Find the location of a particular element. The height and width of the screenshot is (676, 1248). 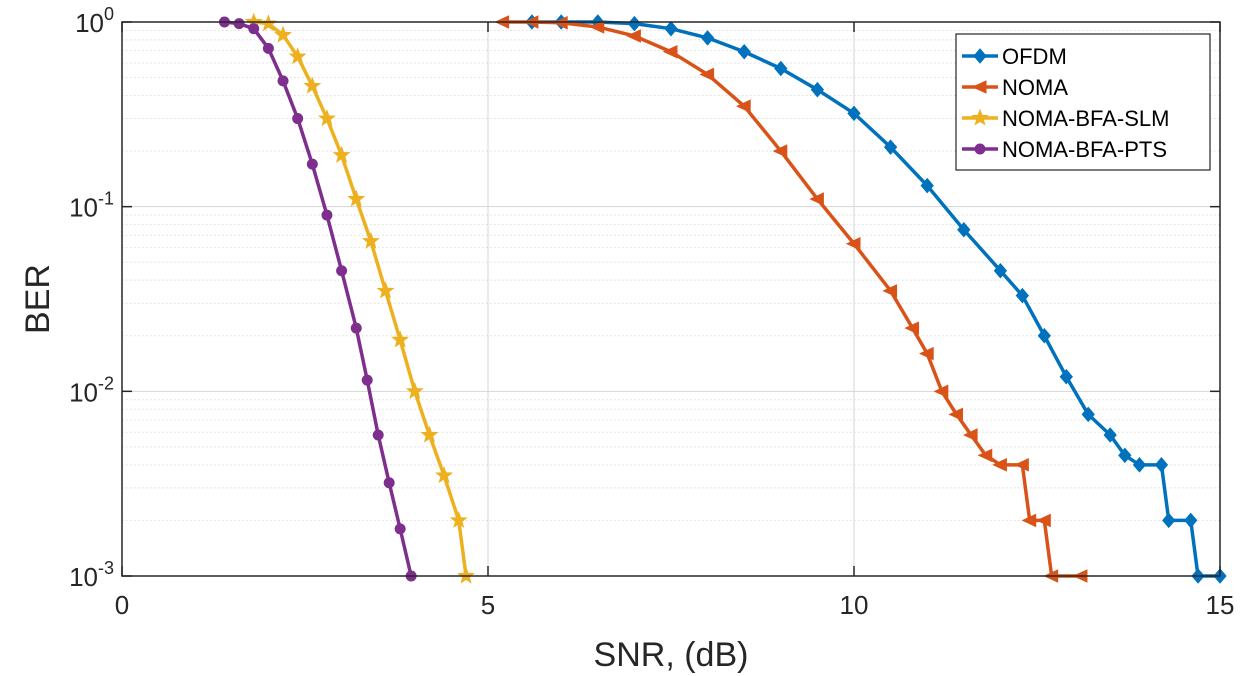

series-line-noma-bfa-pts is located at coordinates (318, 298).